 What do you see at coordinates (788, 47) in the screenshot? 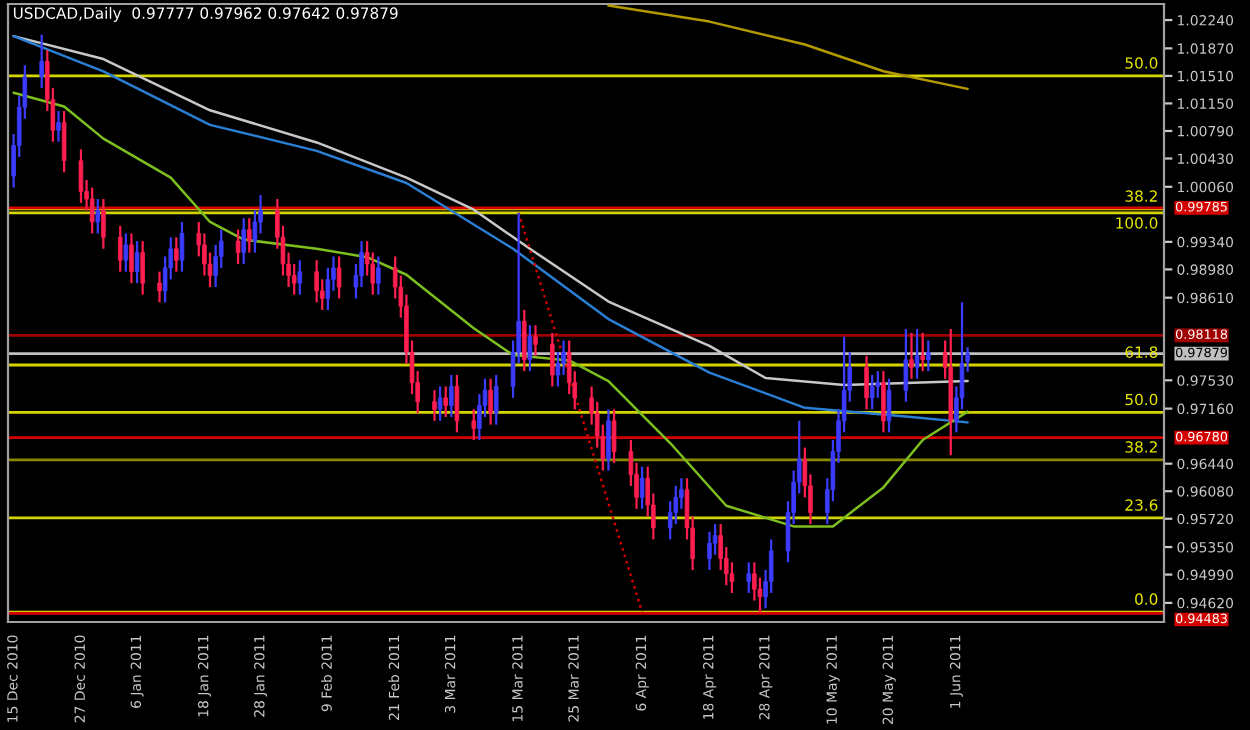
I see `line-series` at bounding box center [788, 47].